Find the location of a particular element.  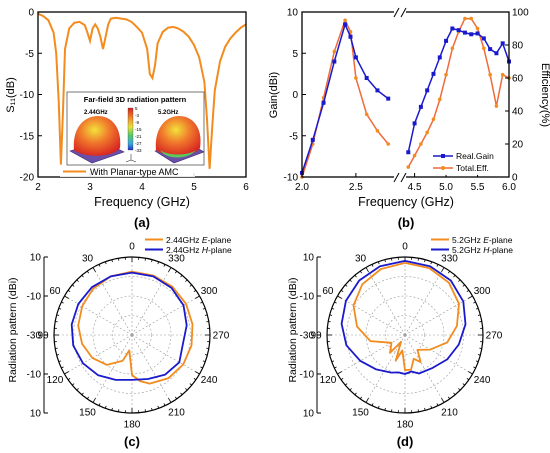

legend-b-box is located at coordinates (469, 162).